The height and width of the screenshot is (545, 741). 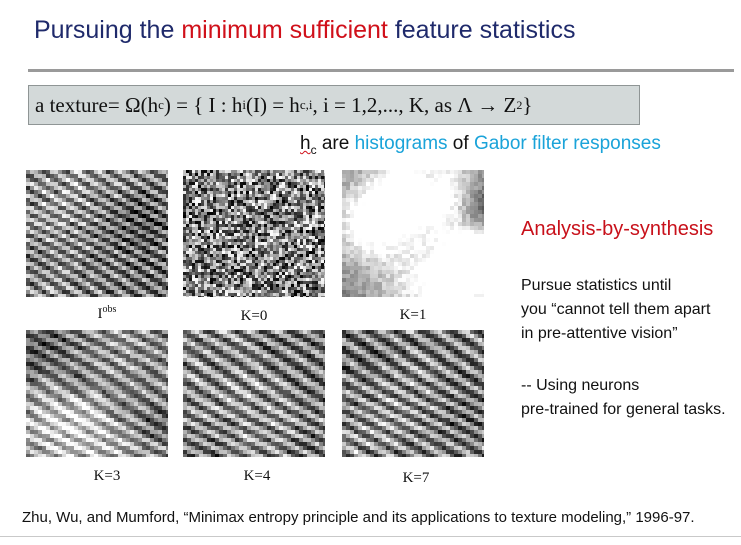 What do you see at coordinates (254, 233) in the screenshot?
I see `texture-image-k0` at bounding box center [254, 233].